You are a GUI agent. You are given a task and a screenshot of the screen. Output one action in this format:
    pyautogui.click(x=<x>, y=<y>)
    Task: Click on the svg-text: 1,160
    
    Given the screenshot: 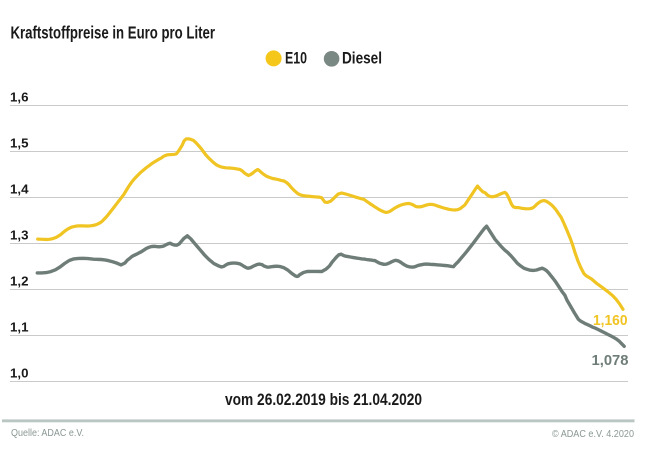 What is the action you would take?
    pyautogui.click(x=610, y=320)
    